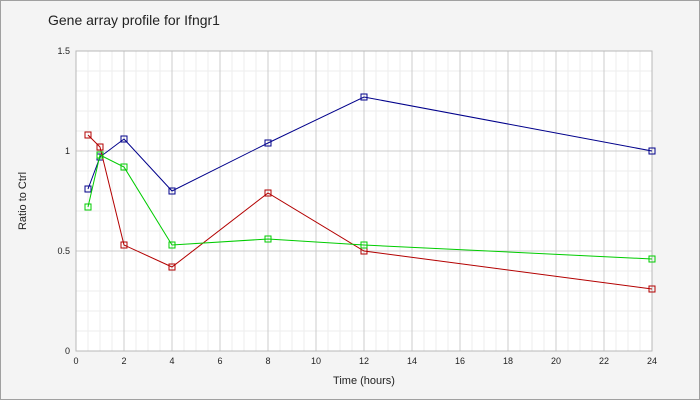 Image resolution: width=700 pixels, height=400 pixels. I want to click on x-tick-label: 24, so click(652, 361).